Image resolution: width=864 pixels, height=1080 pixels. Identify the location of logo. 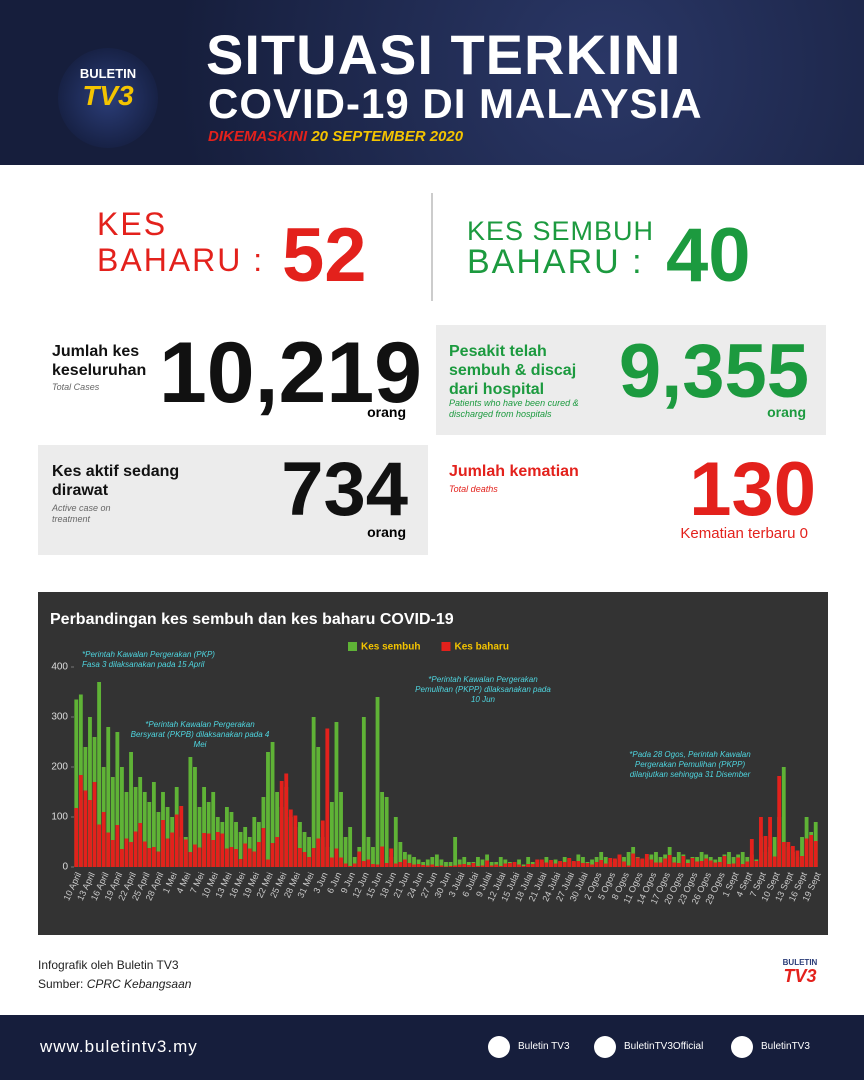
(108, 98).